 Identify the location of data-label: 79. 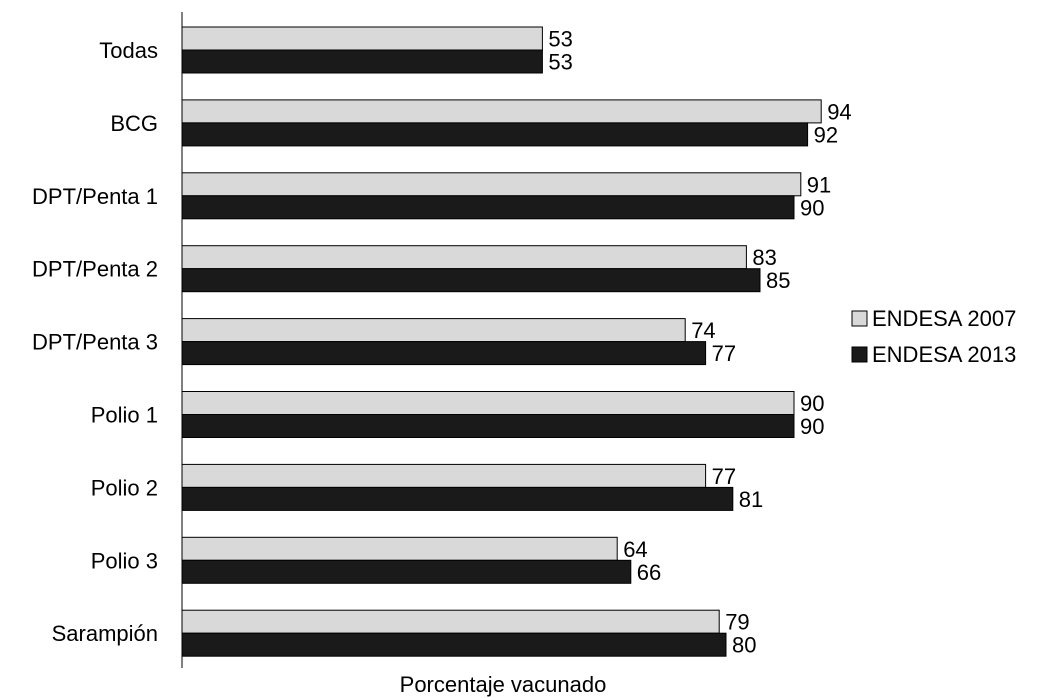
(737, 622).